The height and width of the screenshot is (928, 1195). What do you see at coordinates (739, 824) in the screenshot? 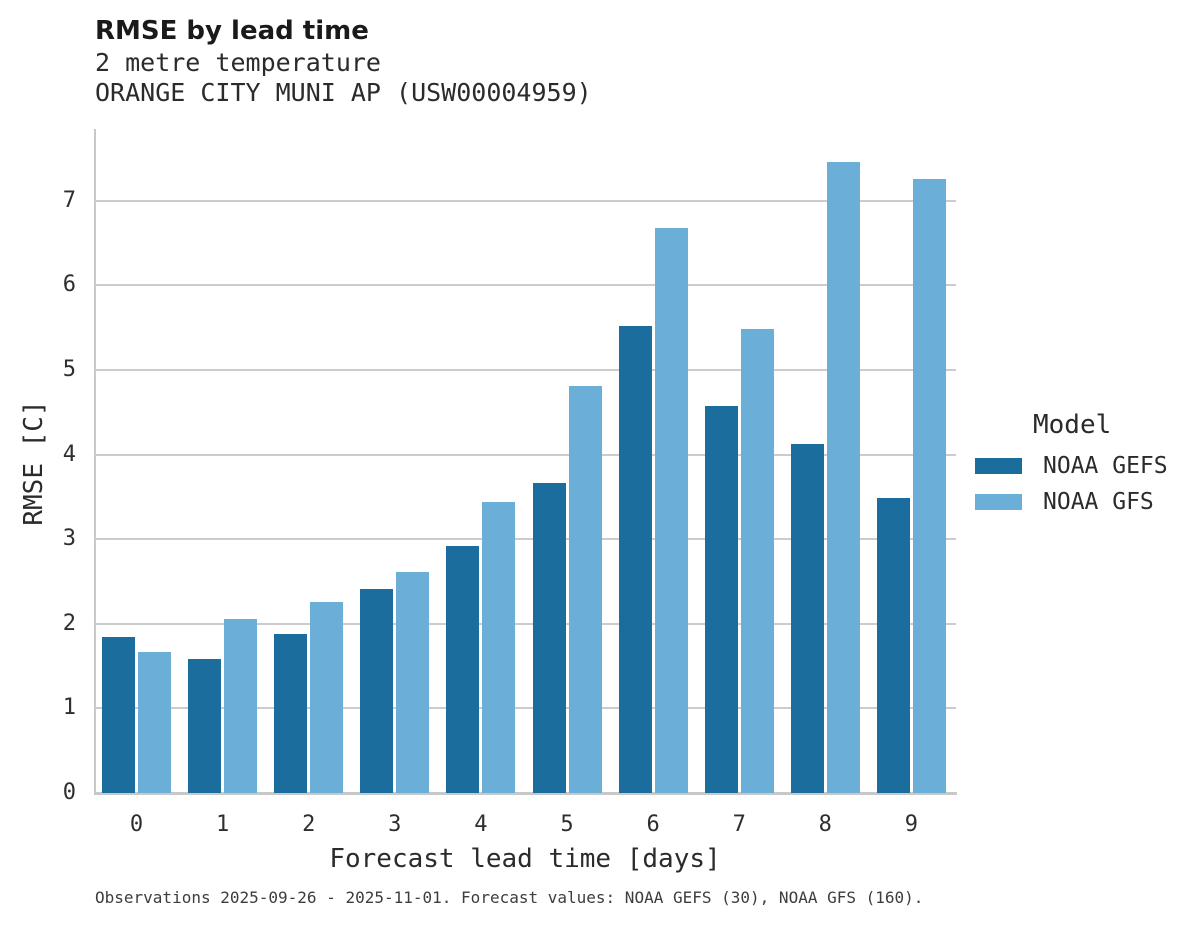
I see `x-tick-7: 7` at bounding box center [739, 824].